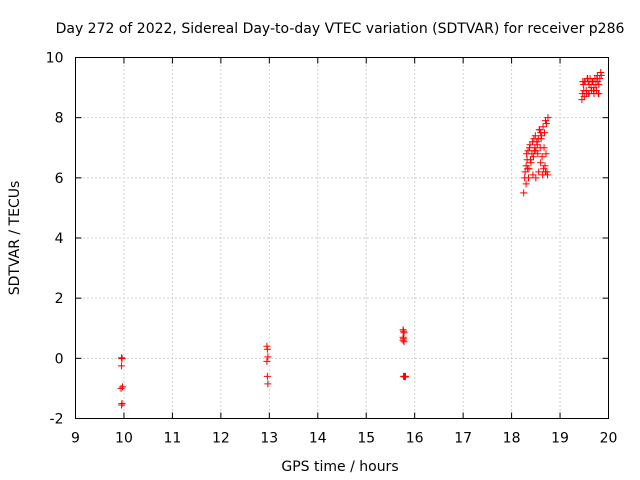 This screenshot has height=480, width=640. What do you see at coordinates (59, 179) in the screenshot?
I see `y-tick-label: 6` at bounding box center [59, 179].